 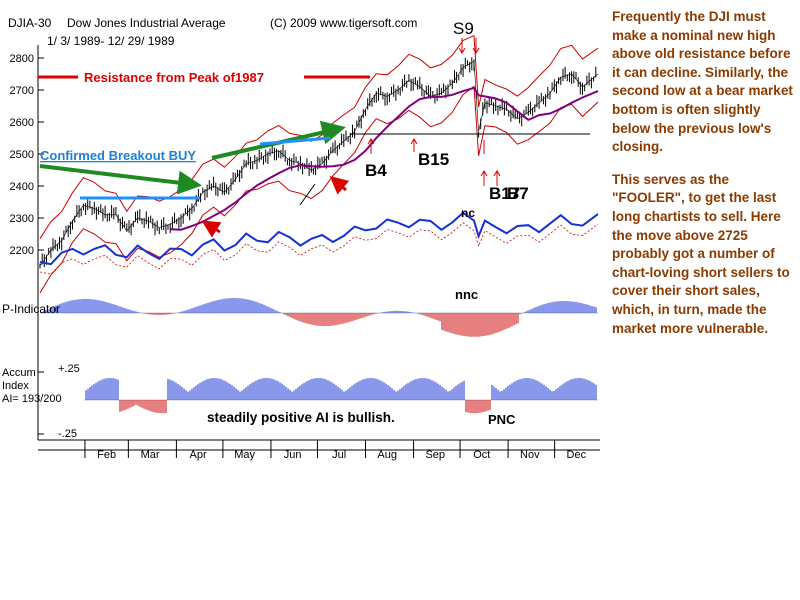 What do you see at coordinates (174, 77) in the screenshot?
I see `resistance-label: Resistance from Peak of1987` at bounding box center [174, 77].